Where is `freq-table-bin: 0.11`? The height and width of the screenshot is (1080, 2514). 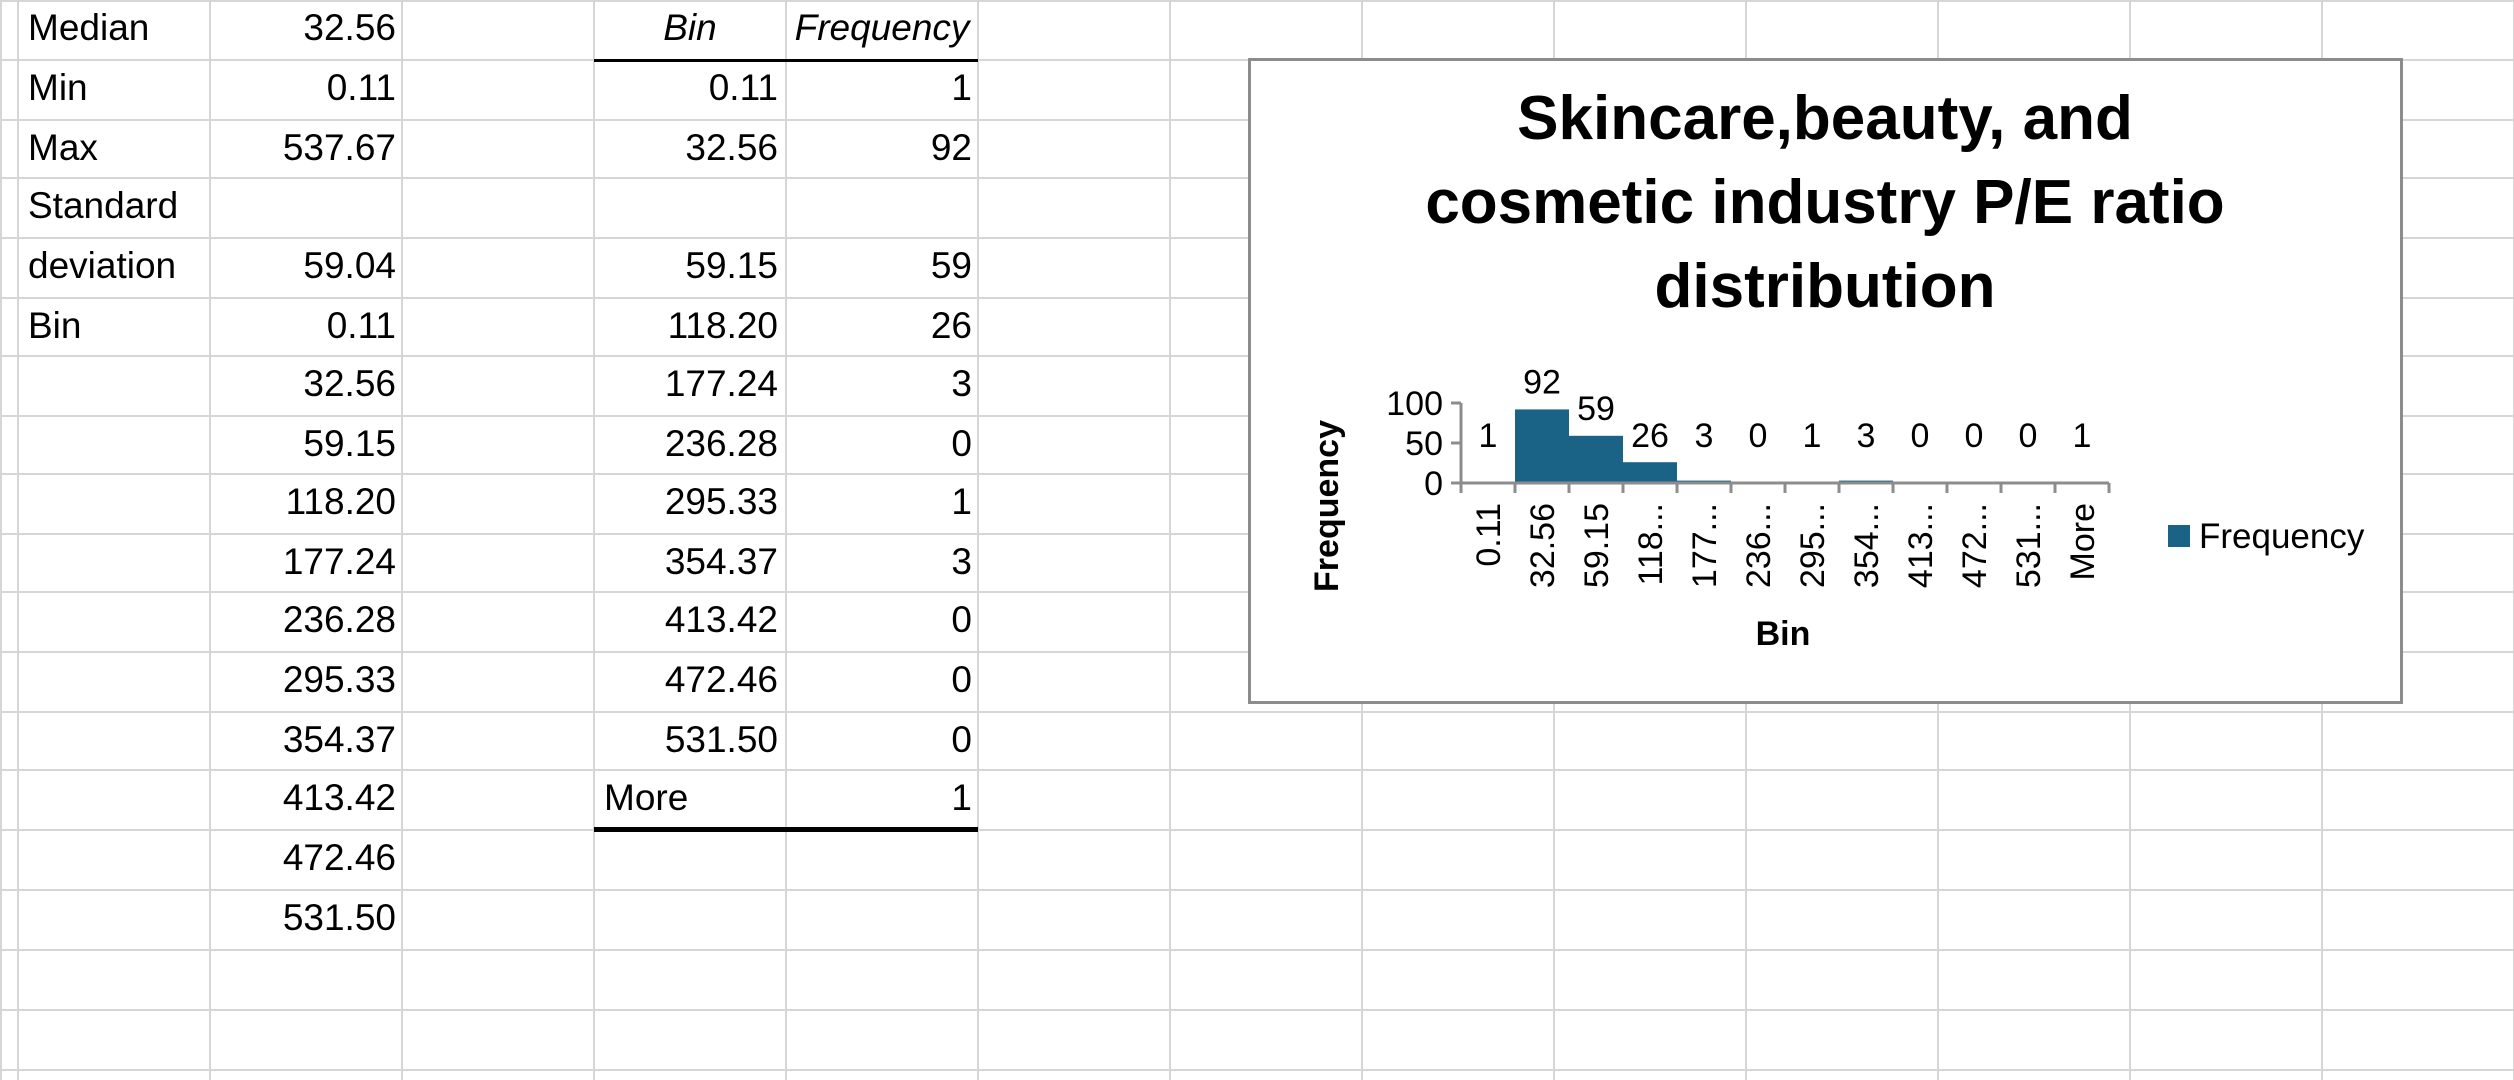 freq-table-bin: 0.11 is located at coordinates (743, 87).